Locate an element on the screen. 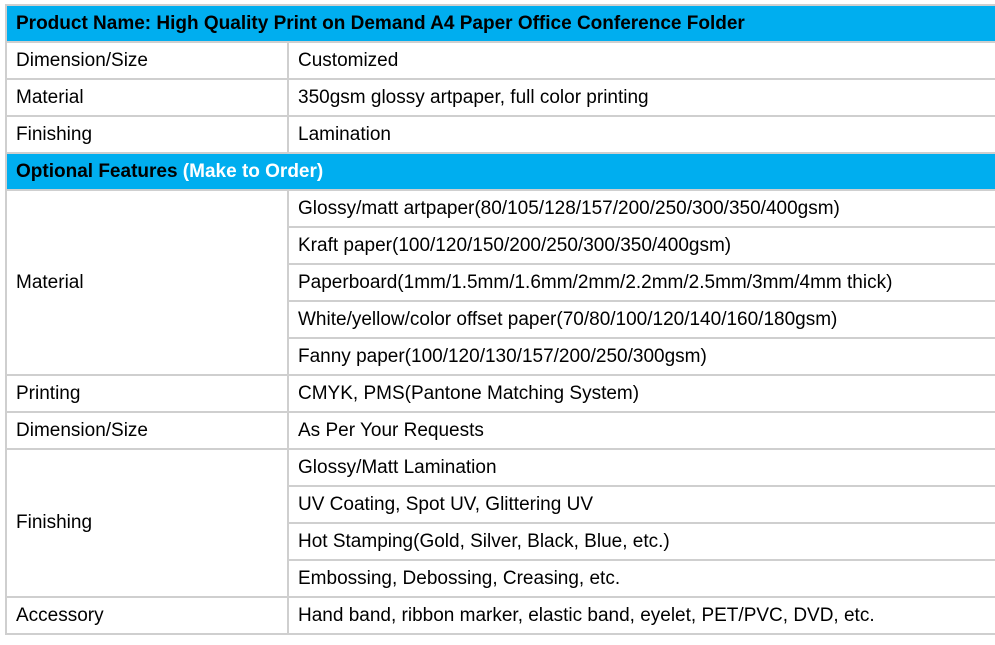 The width and height of the screenshot is (995, 645). optional-label-material: Material is located at coordinates (147, 282).